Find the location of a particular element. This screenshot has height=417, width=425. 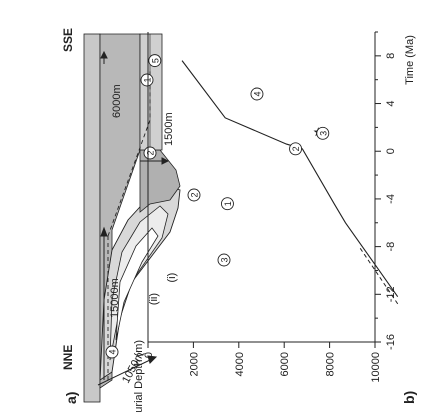

annotation-15000m: 15000m is located at coordinates (115, 298).